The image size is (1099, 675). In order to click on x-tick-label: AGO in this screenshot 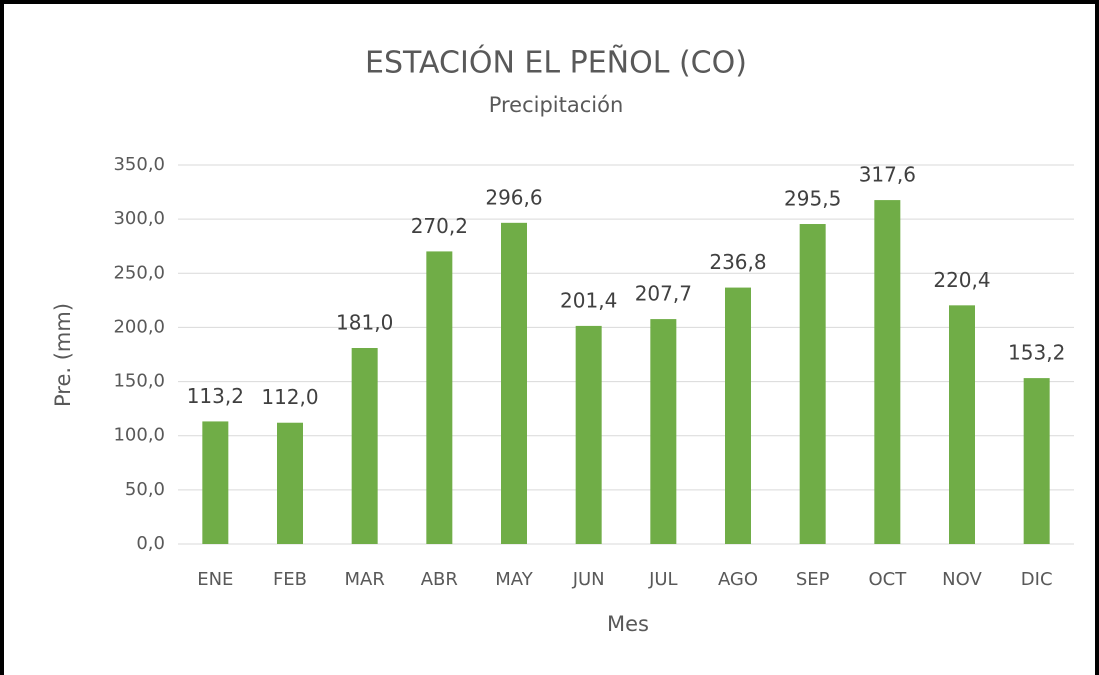, I will do `click(738, 579)`.